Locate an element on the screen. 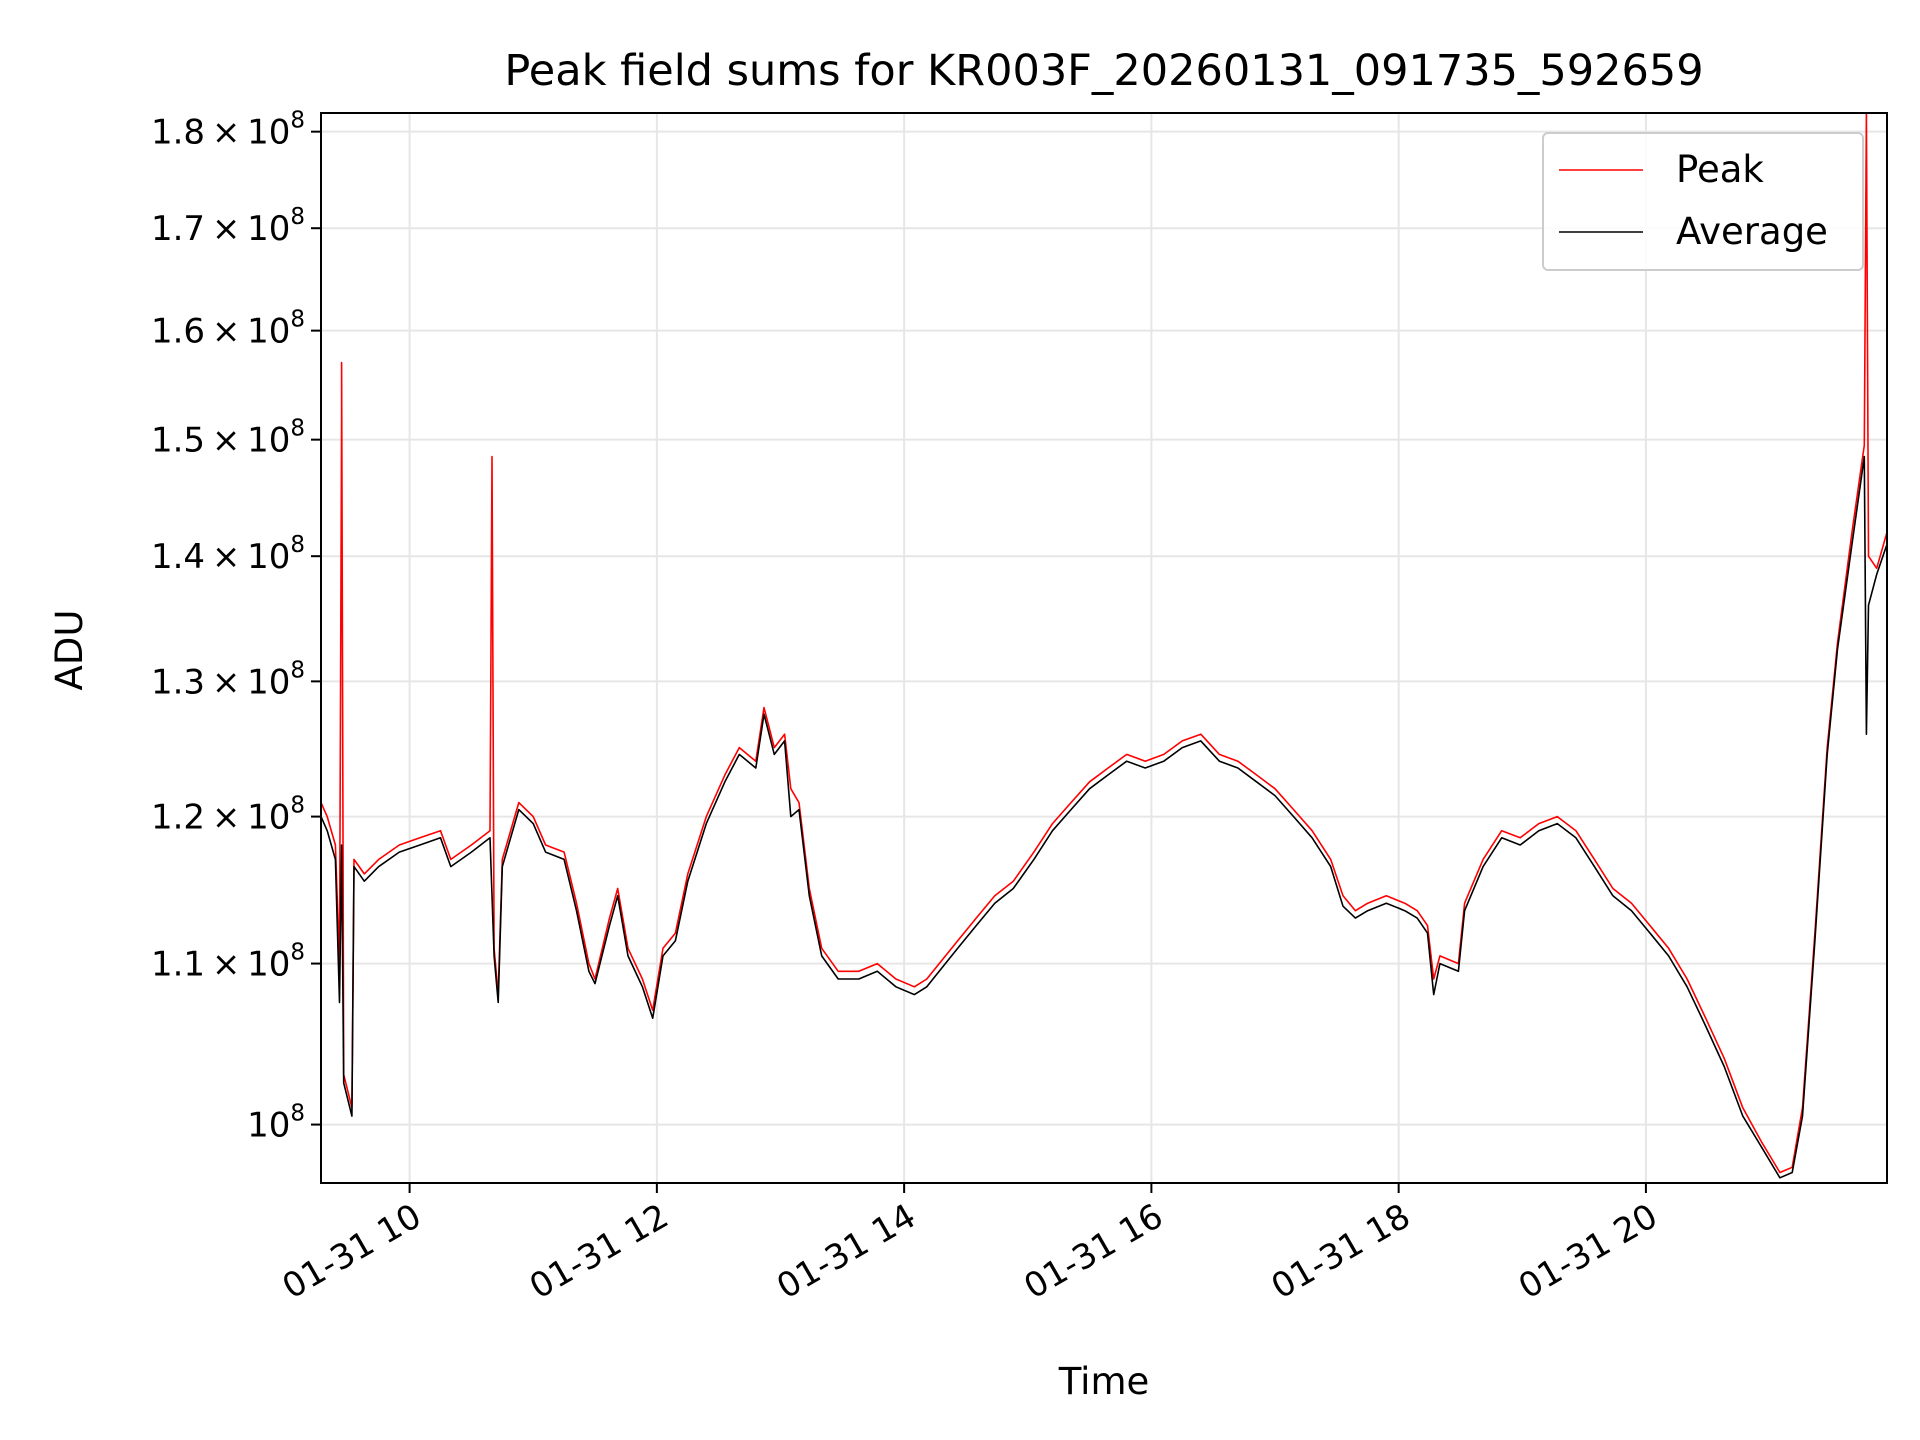 This screenshot has width=1920, height=1440. y-tick-label: 1.5 × 108 is located at coordinates (228, 438).